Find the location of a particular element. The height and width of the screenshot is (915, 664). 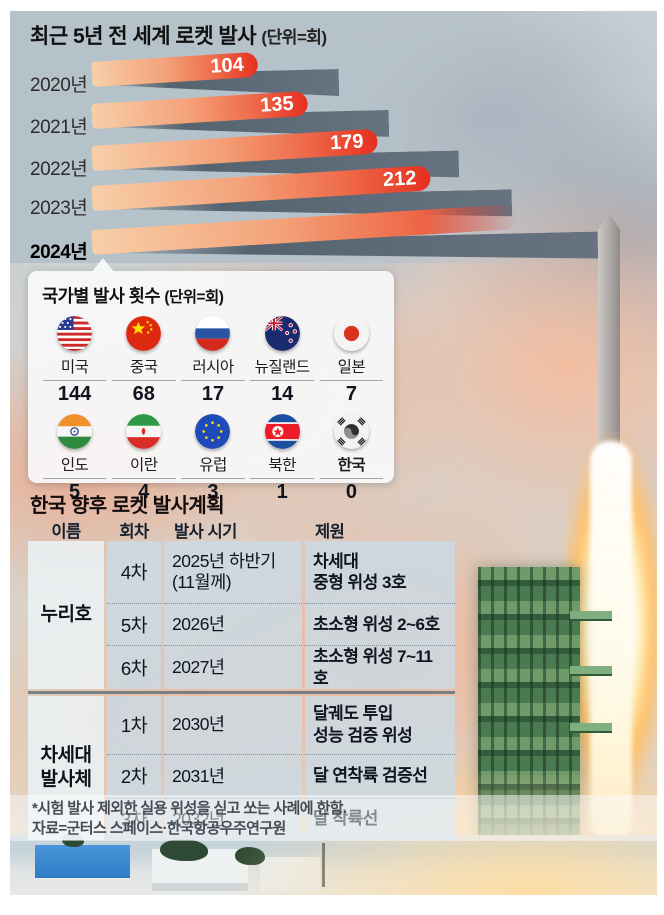

year-label-2021: 2021년 is located at coordinates (59, 127).